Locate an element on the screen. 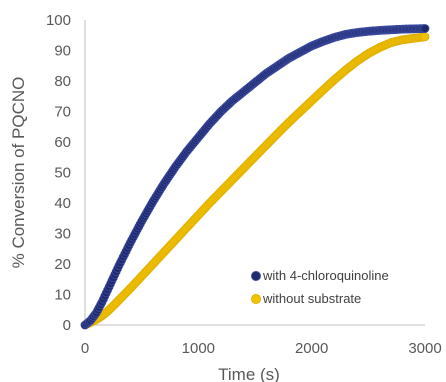 The height and width of the screenshot is (382, 446). legend-marker-without-substrate is located at coordinates (256, 299).